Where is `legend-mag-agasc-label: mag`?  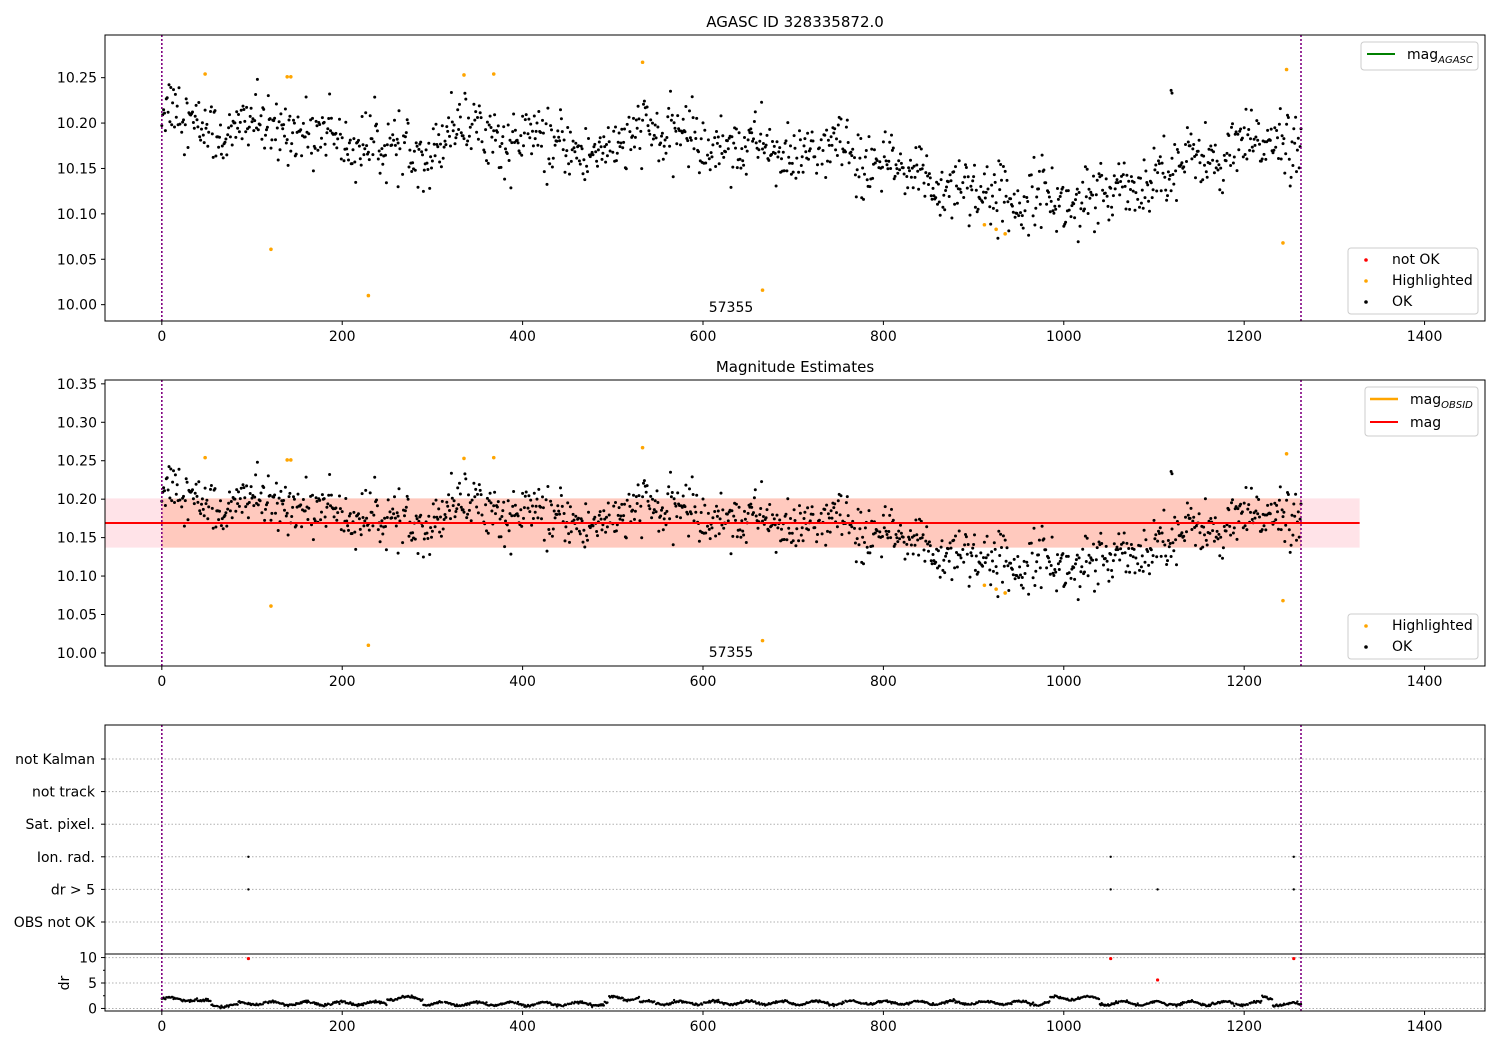 legend-mag-agasc-label: mag is located at coordinates (1422, 55).